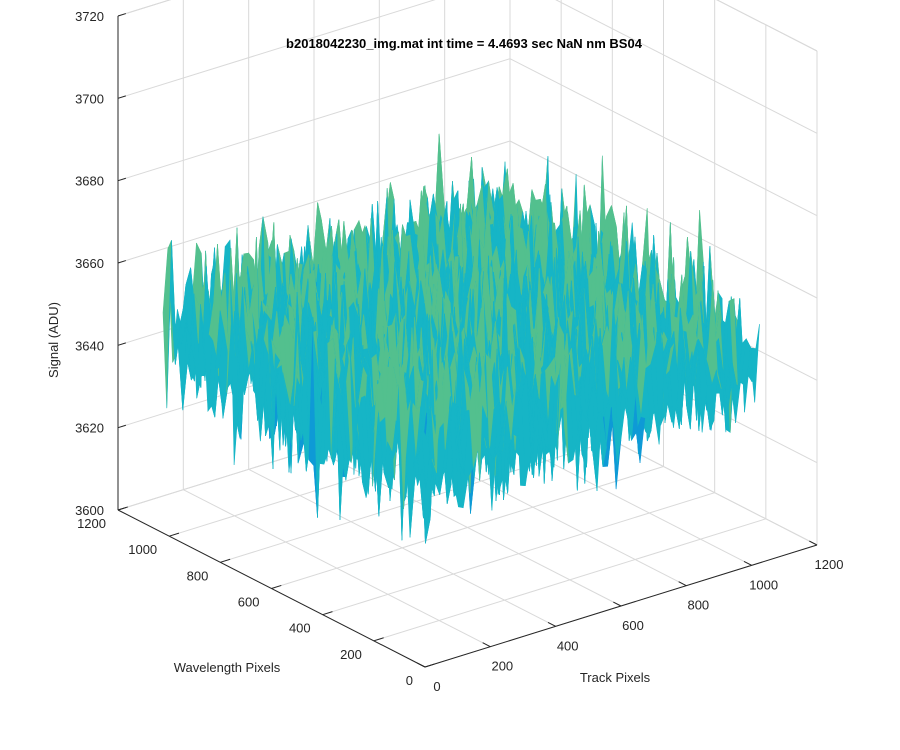  I want to click on x-axis-label: Track Pixels, so click(615, 677).